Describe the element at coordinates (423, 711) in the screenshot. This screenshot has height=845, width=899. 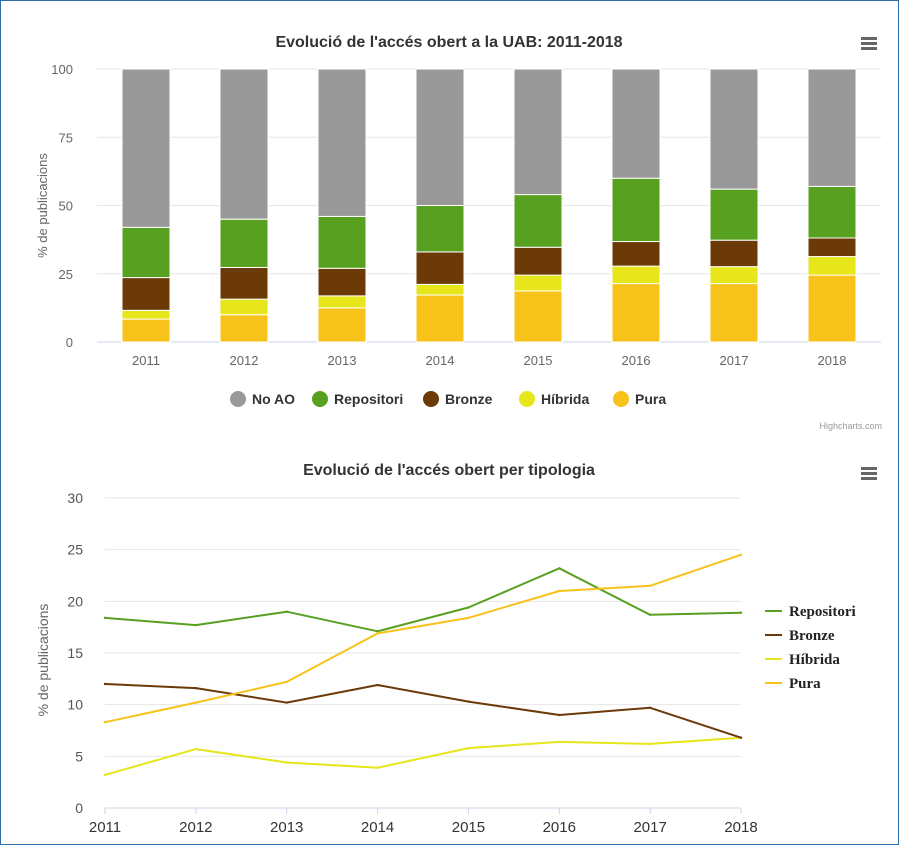
I see `series-line-bronze` at that location.